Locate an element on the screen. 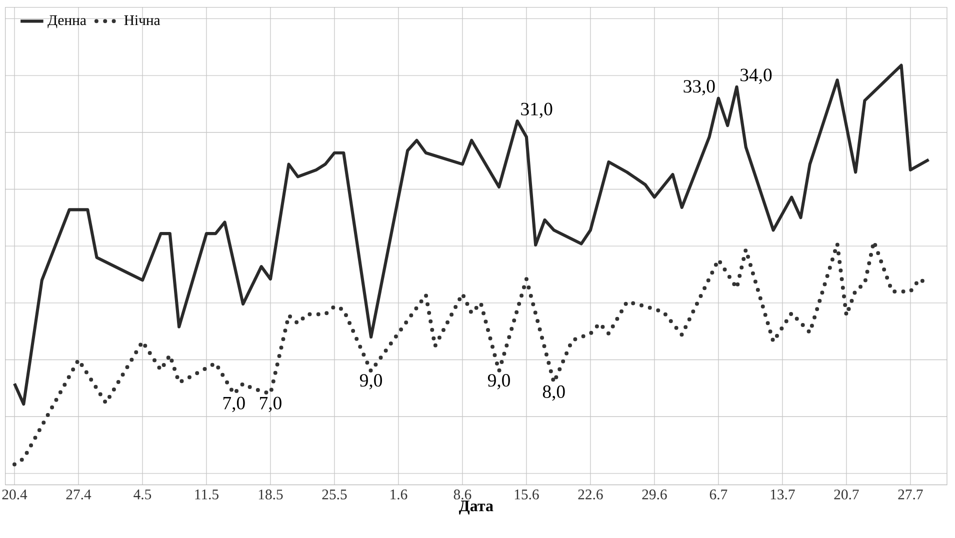 The image size is (955, 538). legend-label: Нічна is located at coordinates (142, 20).